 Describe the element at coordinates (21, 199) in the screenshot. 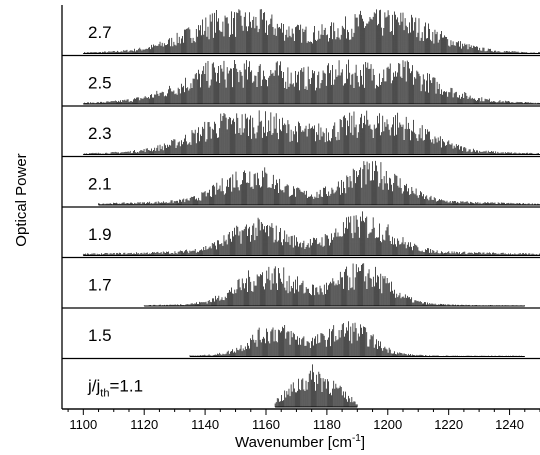

I see `y-axis-label: Optical Power` at that location.